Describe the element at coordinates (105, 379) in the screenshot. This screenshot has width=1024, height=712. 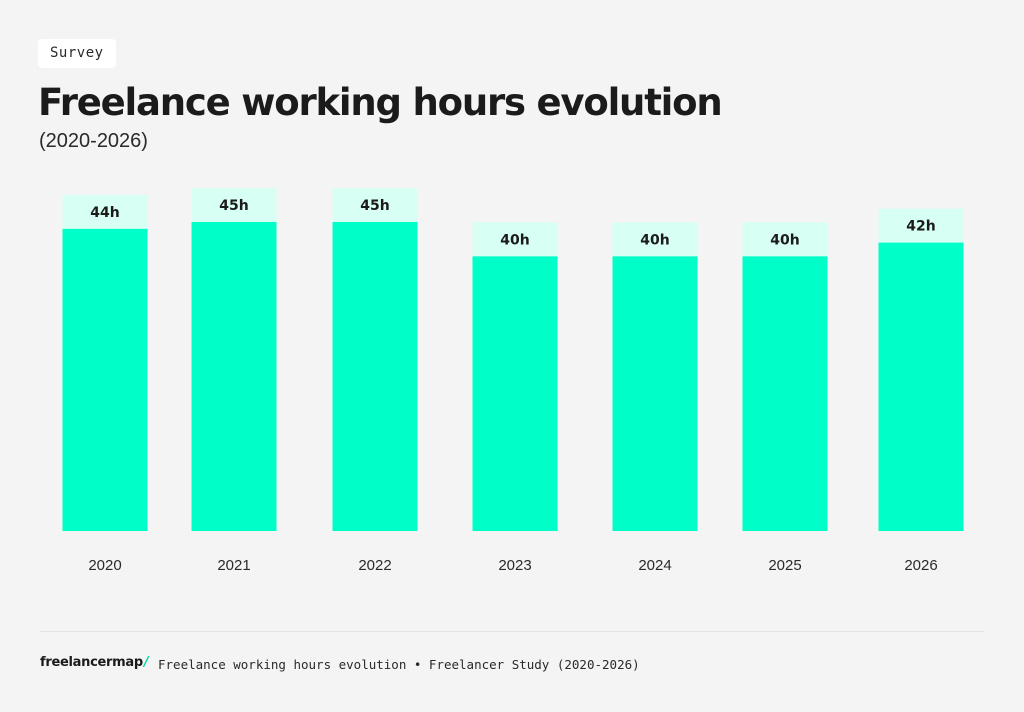
I see `bar-2020` at that location.